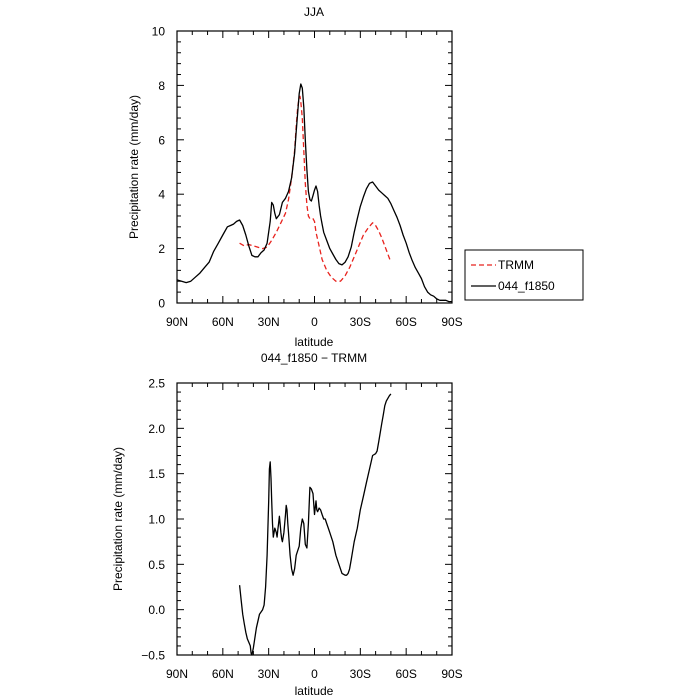  I want to click on top-x-tick-label: 60S, so click(405, 322).